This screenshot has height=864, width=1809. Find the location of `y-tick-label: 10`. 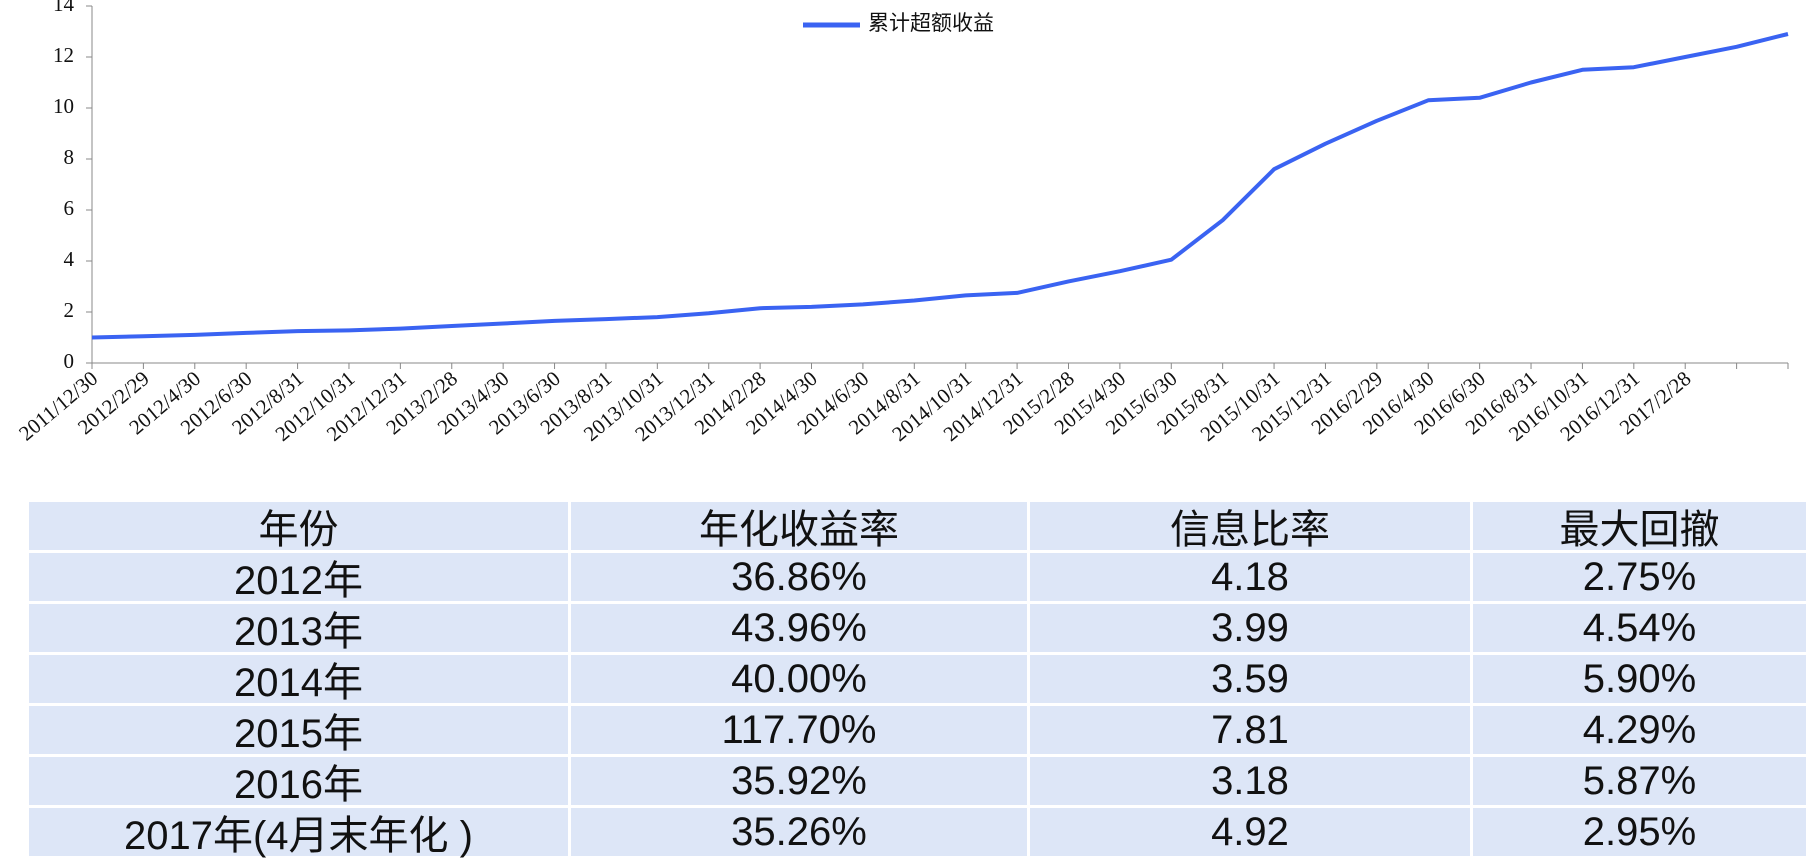

y-tick-label: 10 is located at coordinates (63, 106).